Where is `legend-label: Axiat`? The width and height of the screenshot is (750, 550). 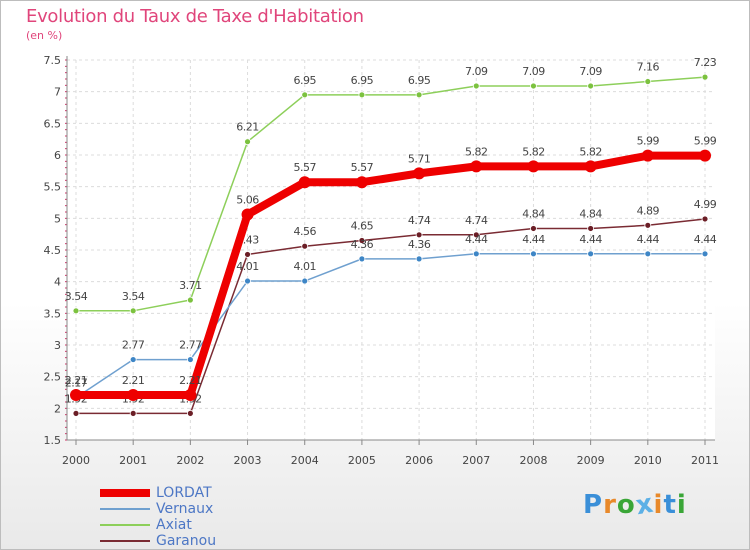
legend-label: Axiat is located at coordinates (174, 524).